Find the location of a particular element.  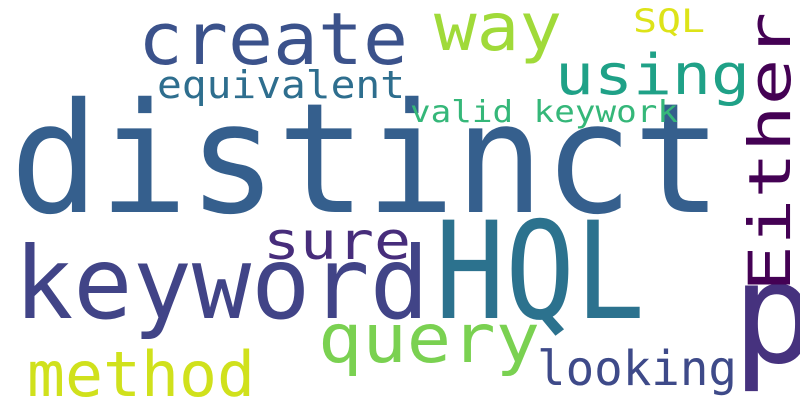

word-valid-keywork: valid keywork is located at coordinates (544, 112).